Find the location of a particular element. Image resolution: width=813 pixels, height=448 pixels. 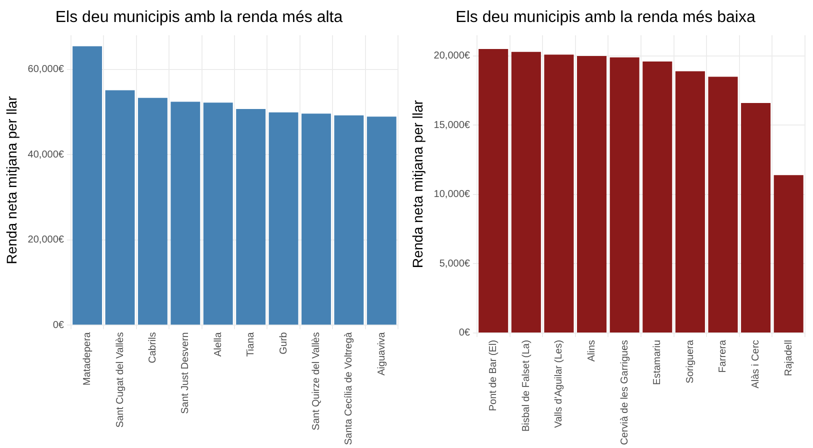

x-tick-label: Pont de Bar (El) is located at coordinates (494, 376).